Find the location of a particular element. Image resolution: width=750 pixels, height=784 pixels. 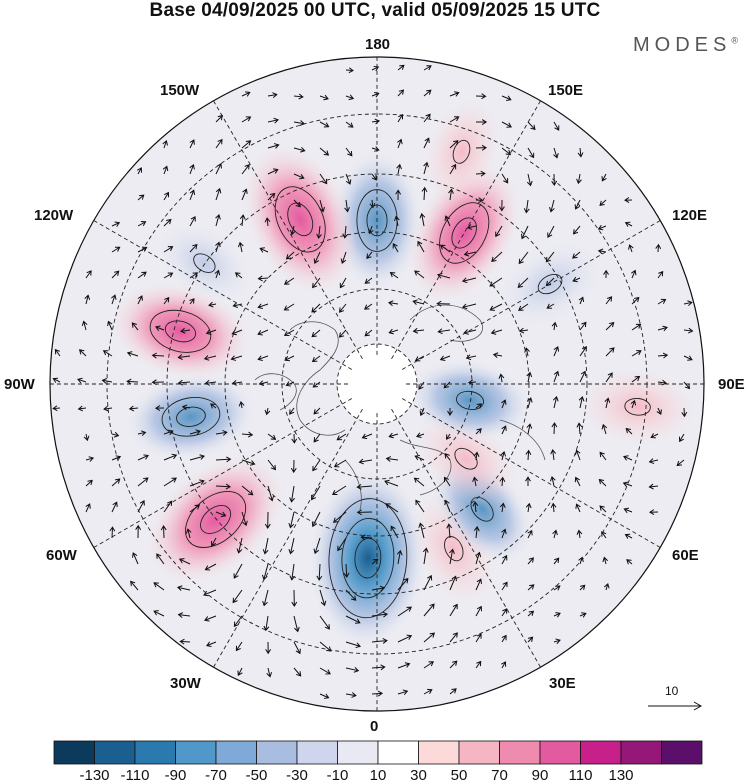

lon-label-120e: 120E is located at coordinates (690, 215).